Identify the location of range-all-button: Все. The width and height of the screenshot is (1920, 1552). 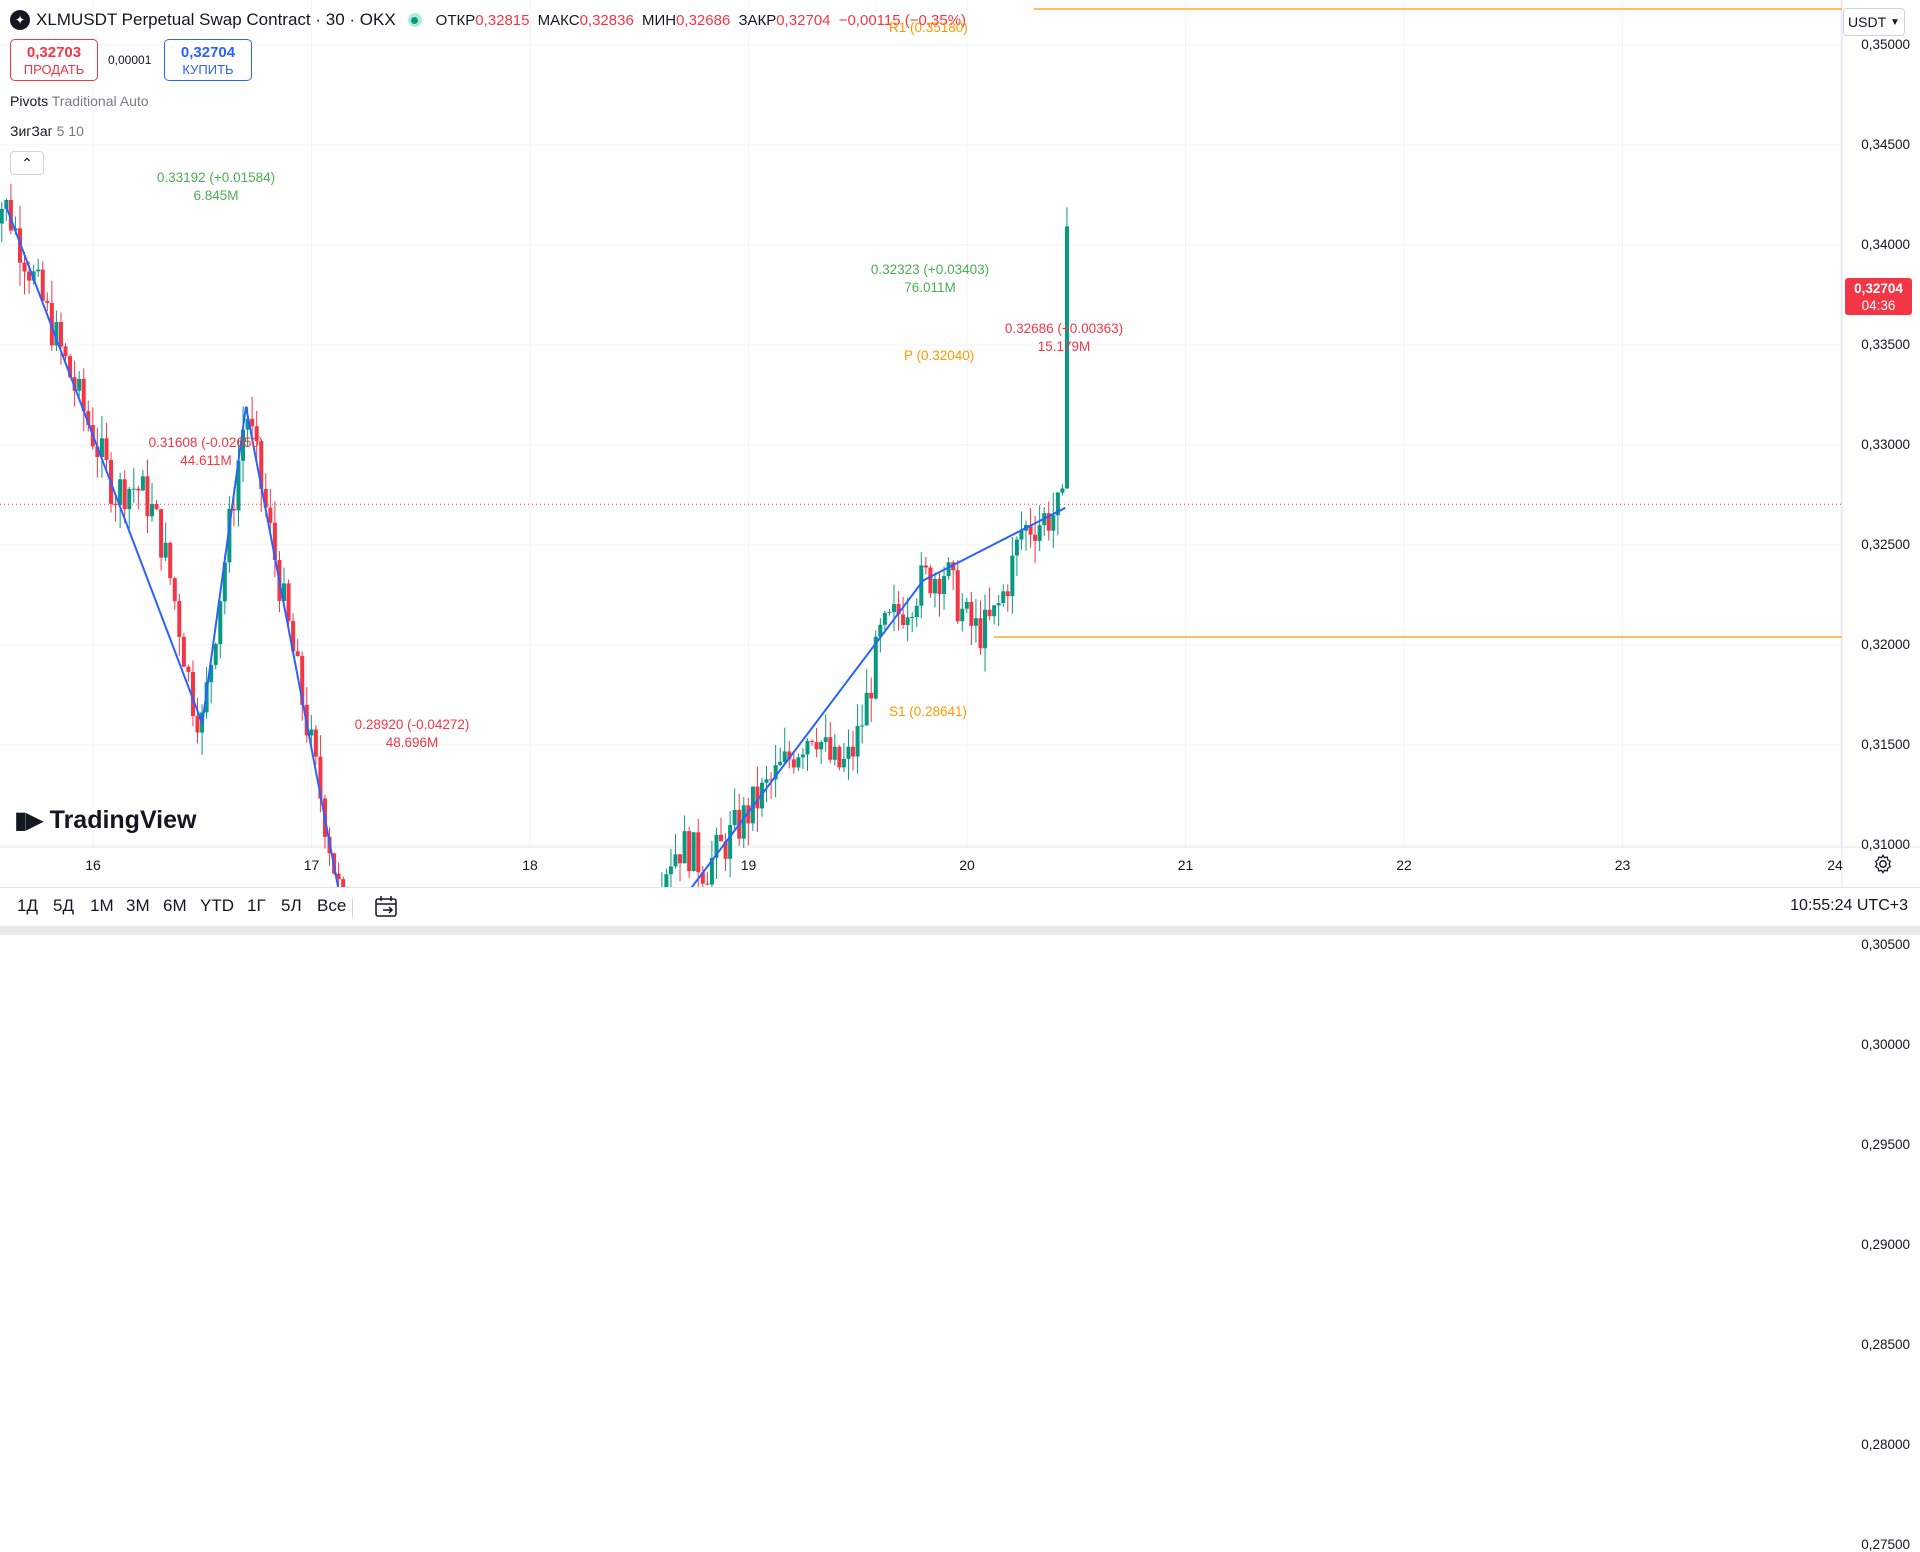
(332, 905).